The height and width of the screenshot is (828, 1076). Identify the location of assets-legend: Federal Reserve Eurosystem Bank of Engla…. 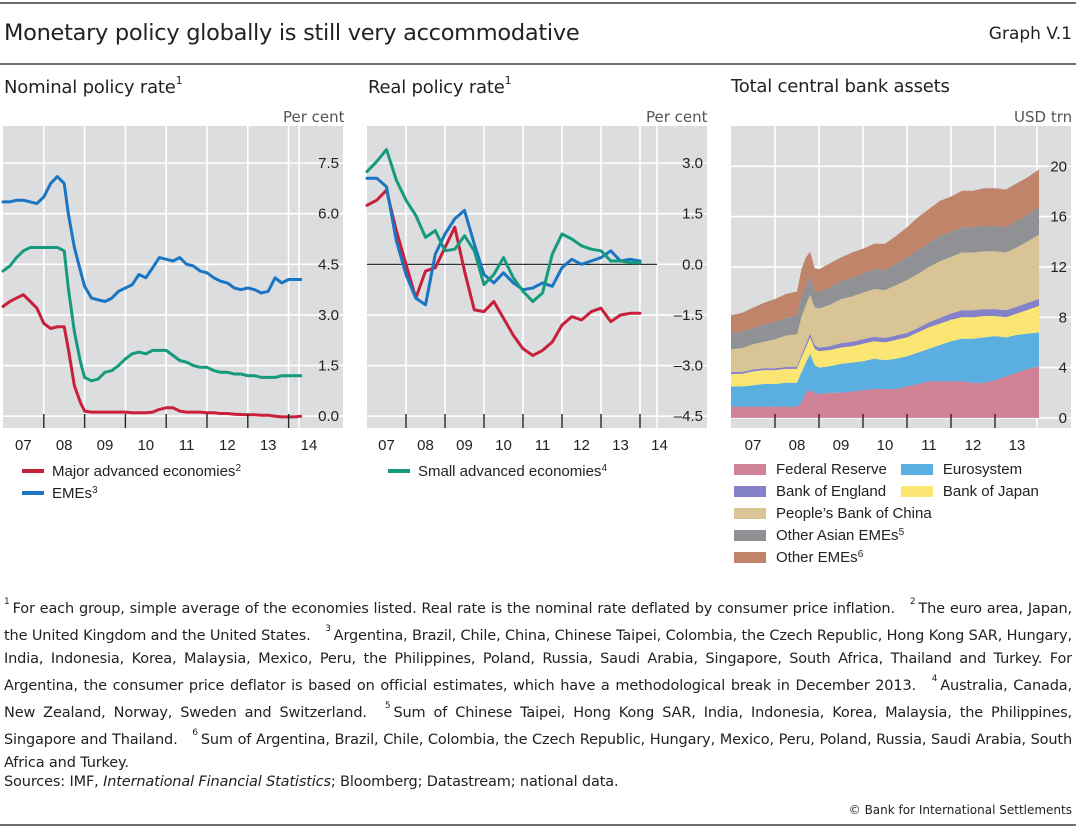
(886, 513).